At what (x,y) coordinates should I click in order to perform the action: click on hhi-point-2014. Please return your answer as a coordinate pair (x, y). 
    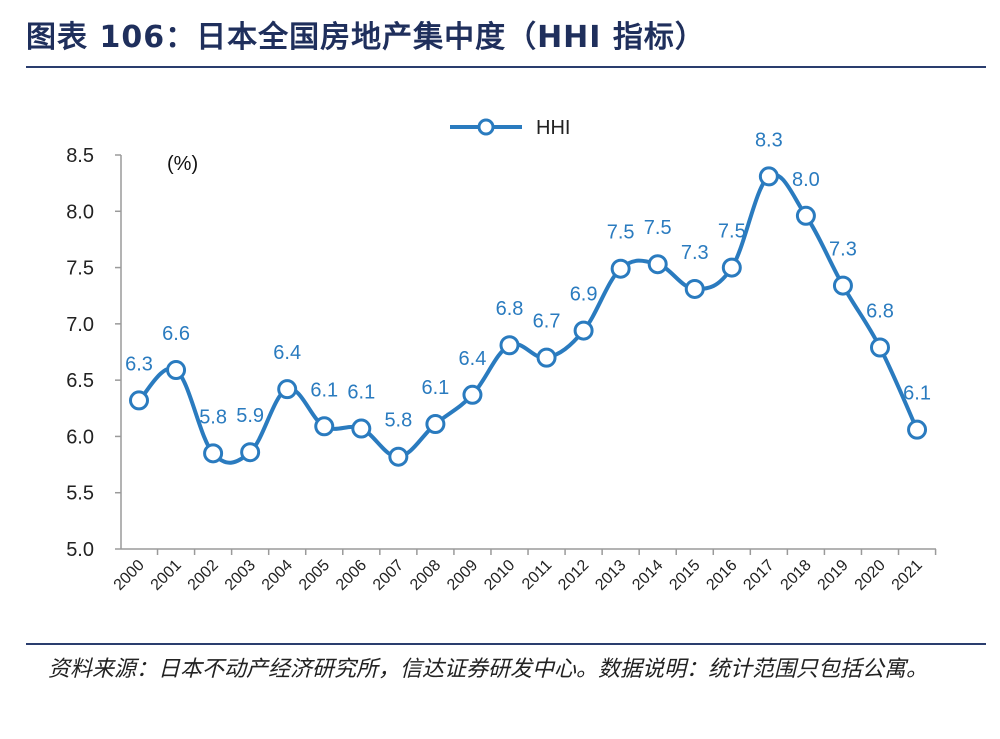
    Looking at the image, I should click on (657, 264).